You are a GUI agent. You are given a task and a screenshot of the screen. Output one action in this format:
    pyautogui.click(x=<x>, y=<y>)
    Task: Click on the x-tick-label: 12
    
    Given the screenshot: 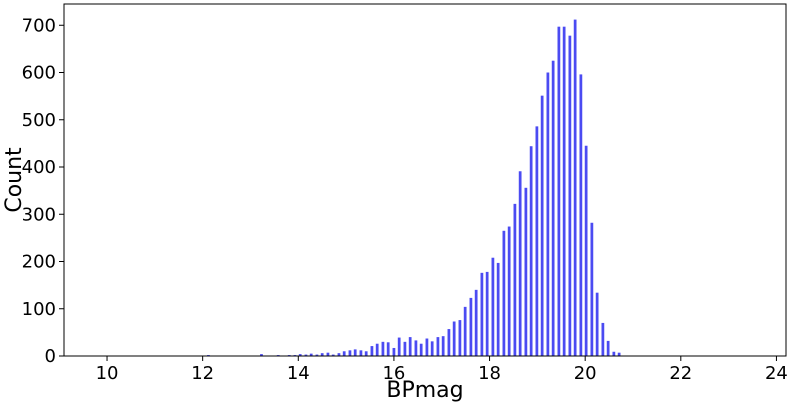 What is the action you would take?
    pyautogui.click(x=202, y=373)
    